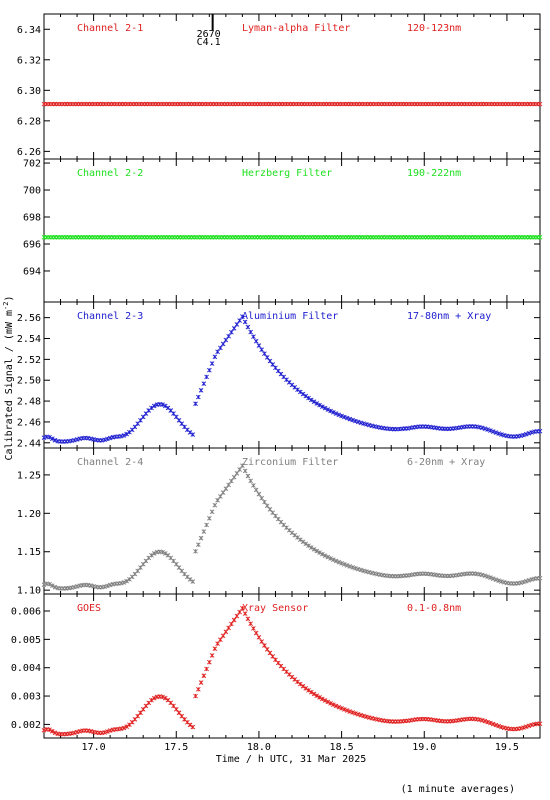 This screenshot has height=800, width=550. Describe the element at coordinates (290, 462) in the screenshot. I see `filter-label: Zirconium Filter` at that location.